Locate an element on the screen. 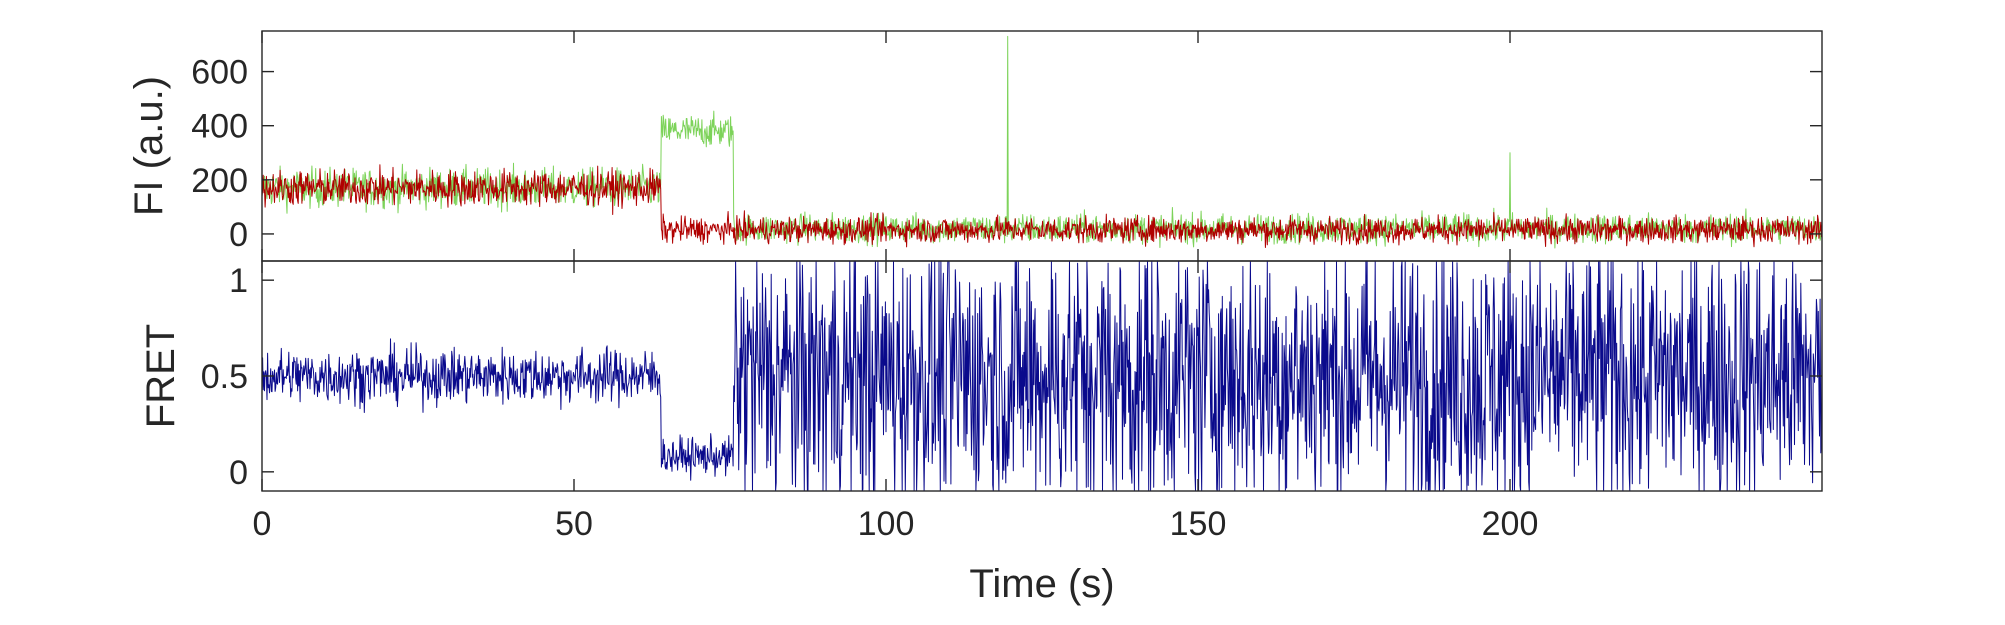  fluorescence-y-tick-label: 600 is located at coordinates (219, 73).